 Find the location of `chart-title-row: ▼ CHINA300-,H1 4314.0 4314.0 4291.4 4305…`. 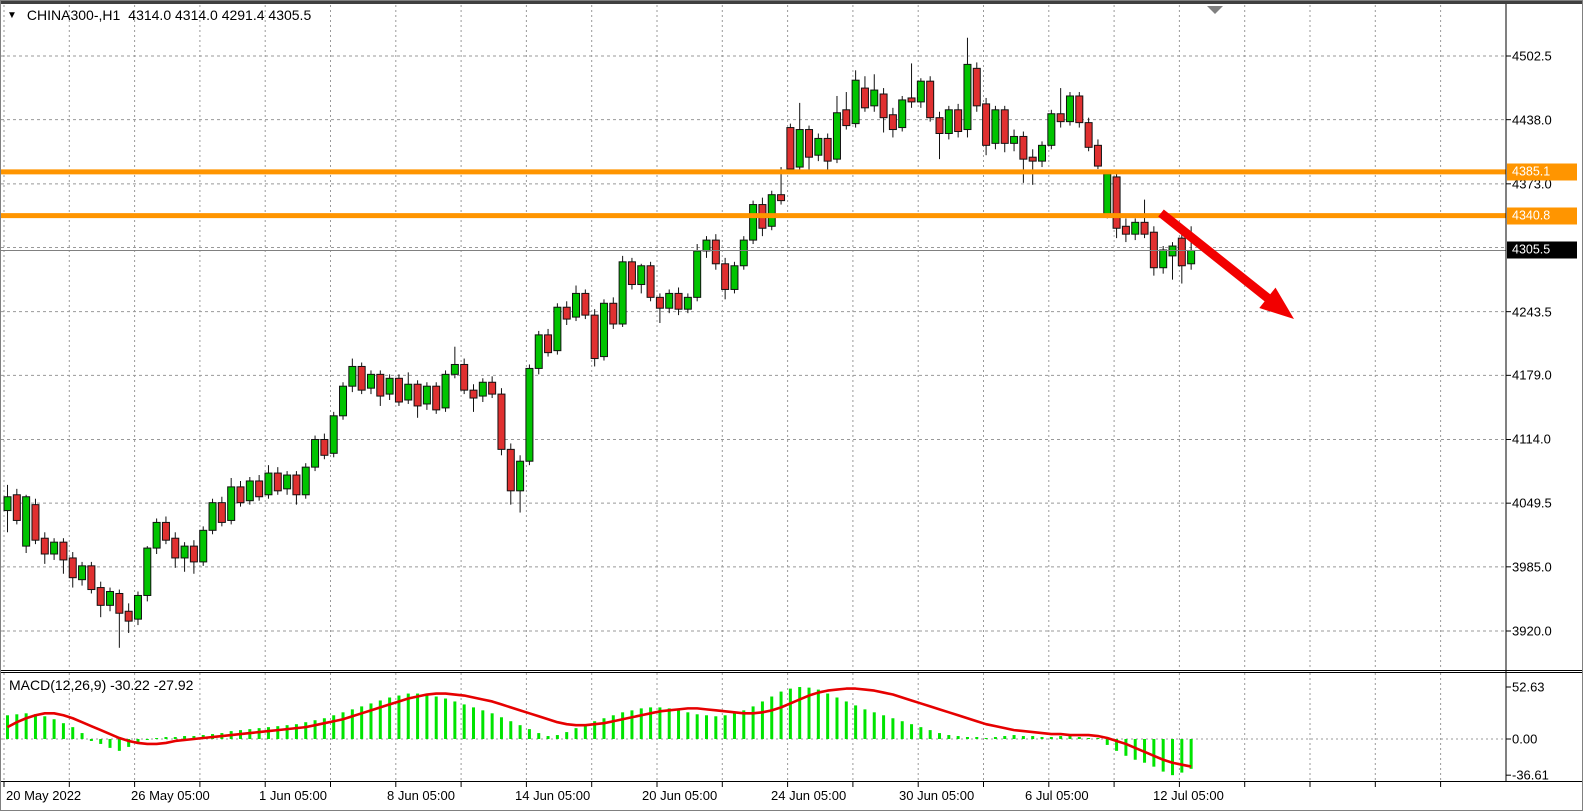

chart-title-row: ▼ CHINA300-,H1 4314.0 4314.0 4291.4 4305… is located at coordinates (159, 15).